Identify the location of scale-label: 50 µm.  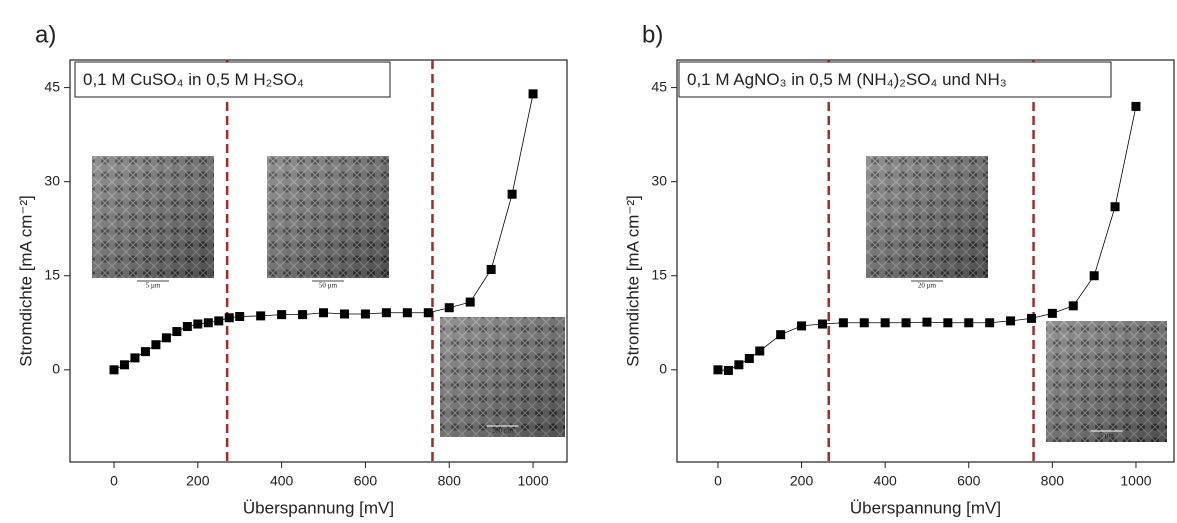
(328, 286).